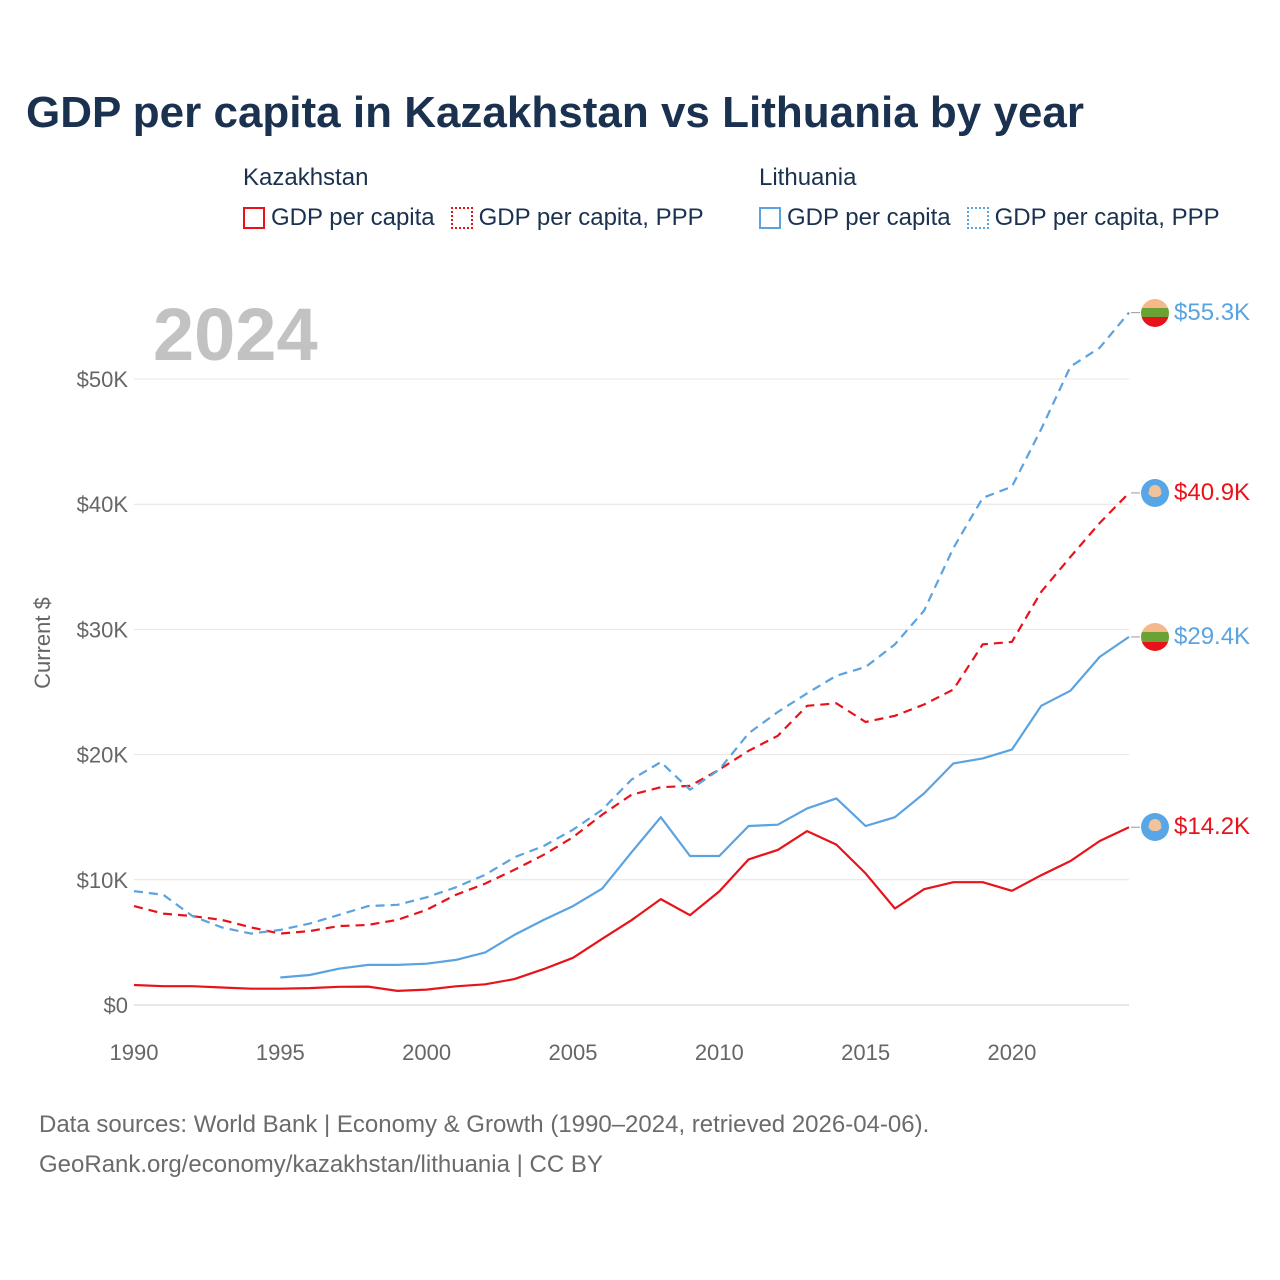 The image size is (1280, 1280). What do you see at coordinates (280, 1052) in the screenshot?
I see `x-tick-label: 1995` at bounding box center [280, 1052].